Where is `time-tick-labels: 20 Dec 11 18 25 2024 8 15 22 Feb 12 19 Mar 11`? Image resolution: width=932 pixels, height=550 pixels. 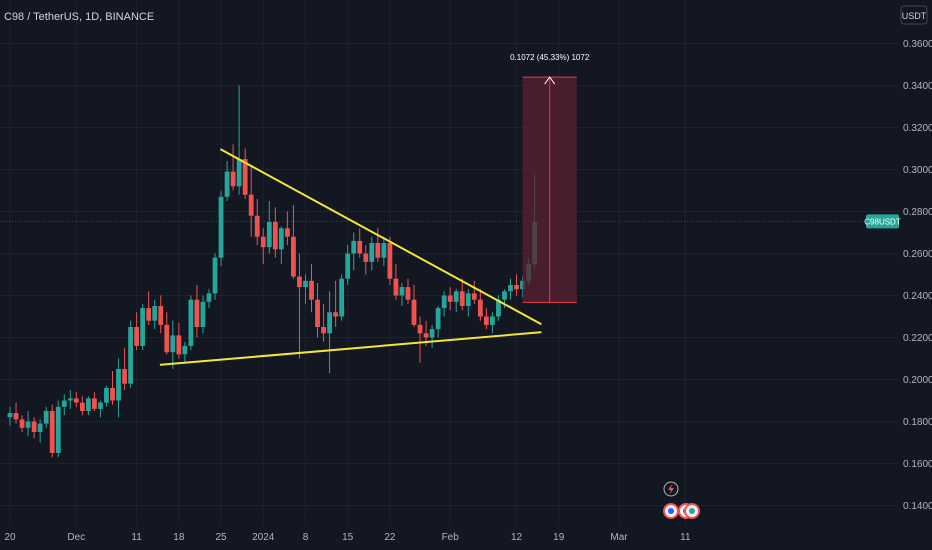 time-tick-labels: 20 Dec 11 18 25 2024 8 15 22 Feb 12 19 Mar 11 is located at coordinates (347, 537).